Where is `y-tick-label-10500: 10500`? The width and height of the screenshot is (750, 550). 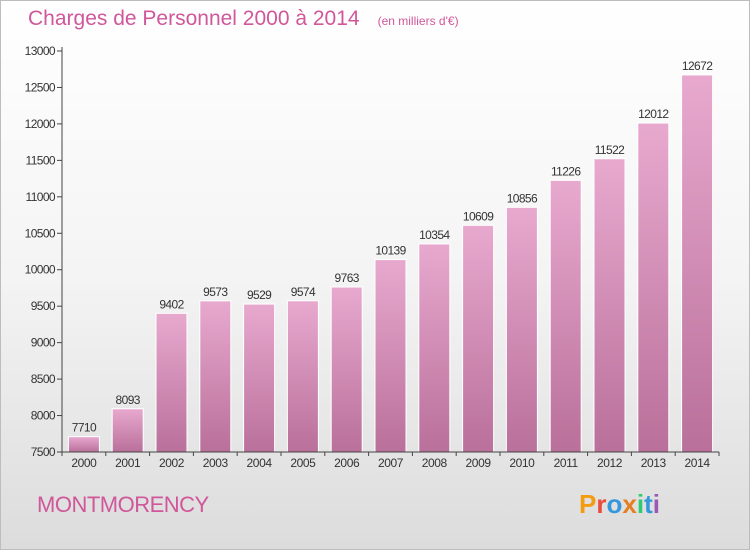
y-tick-label-10500: 10500 is located at coordinates (40, 233).